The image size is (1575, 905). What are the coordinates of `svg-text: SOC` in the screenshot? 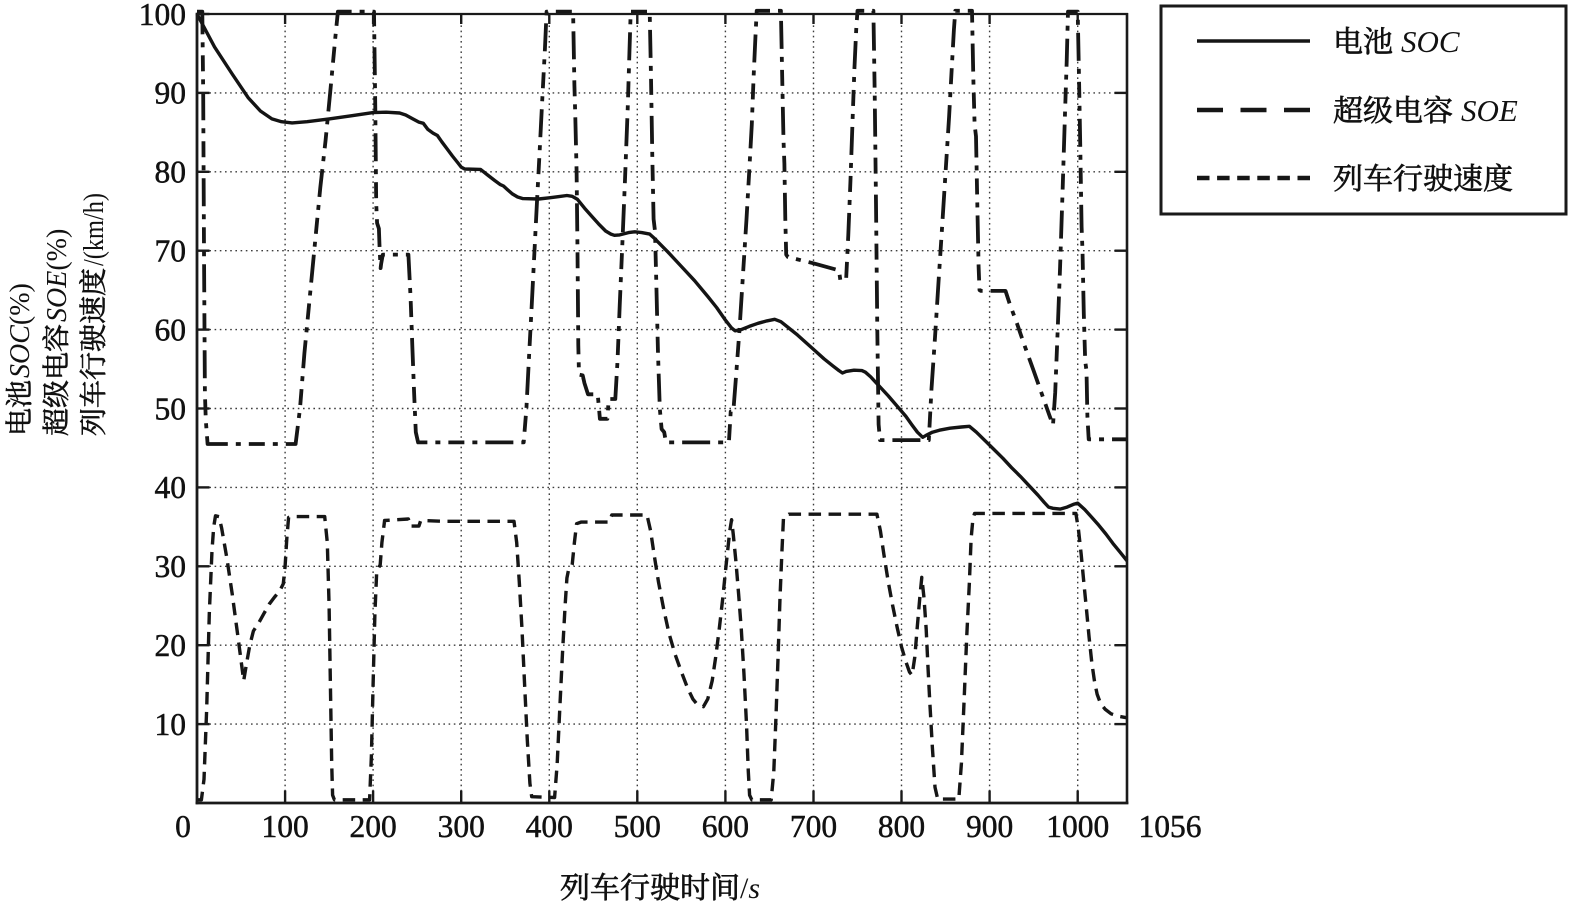 It's located at (1430, 41).